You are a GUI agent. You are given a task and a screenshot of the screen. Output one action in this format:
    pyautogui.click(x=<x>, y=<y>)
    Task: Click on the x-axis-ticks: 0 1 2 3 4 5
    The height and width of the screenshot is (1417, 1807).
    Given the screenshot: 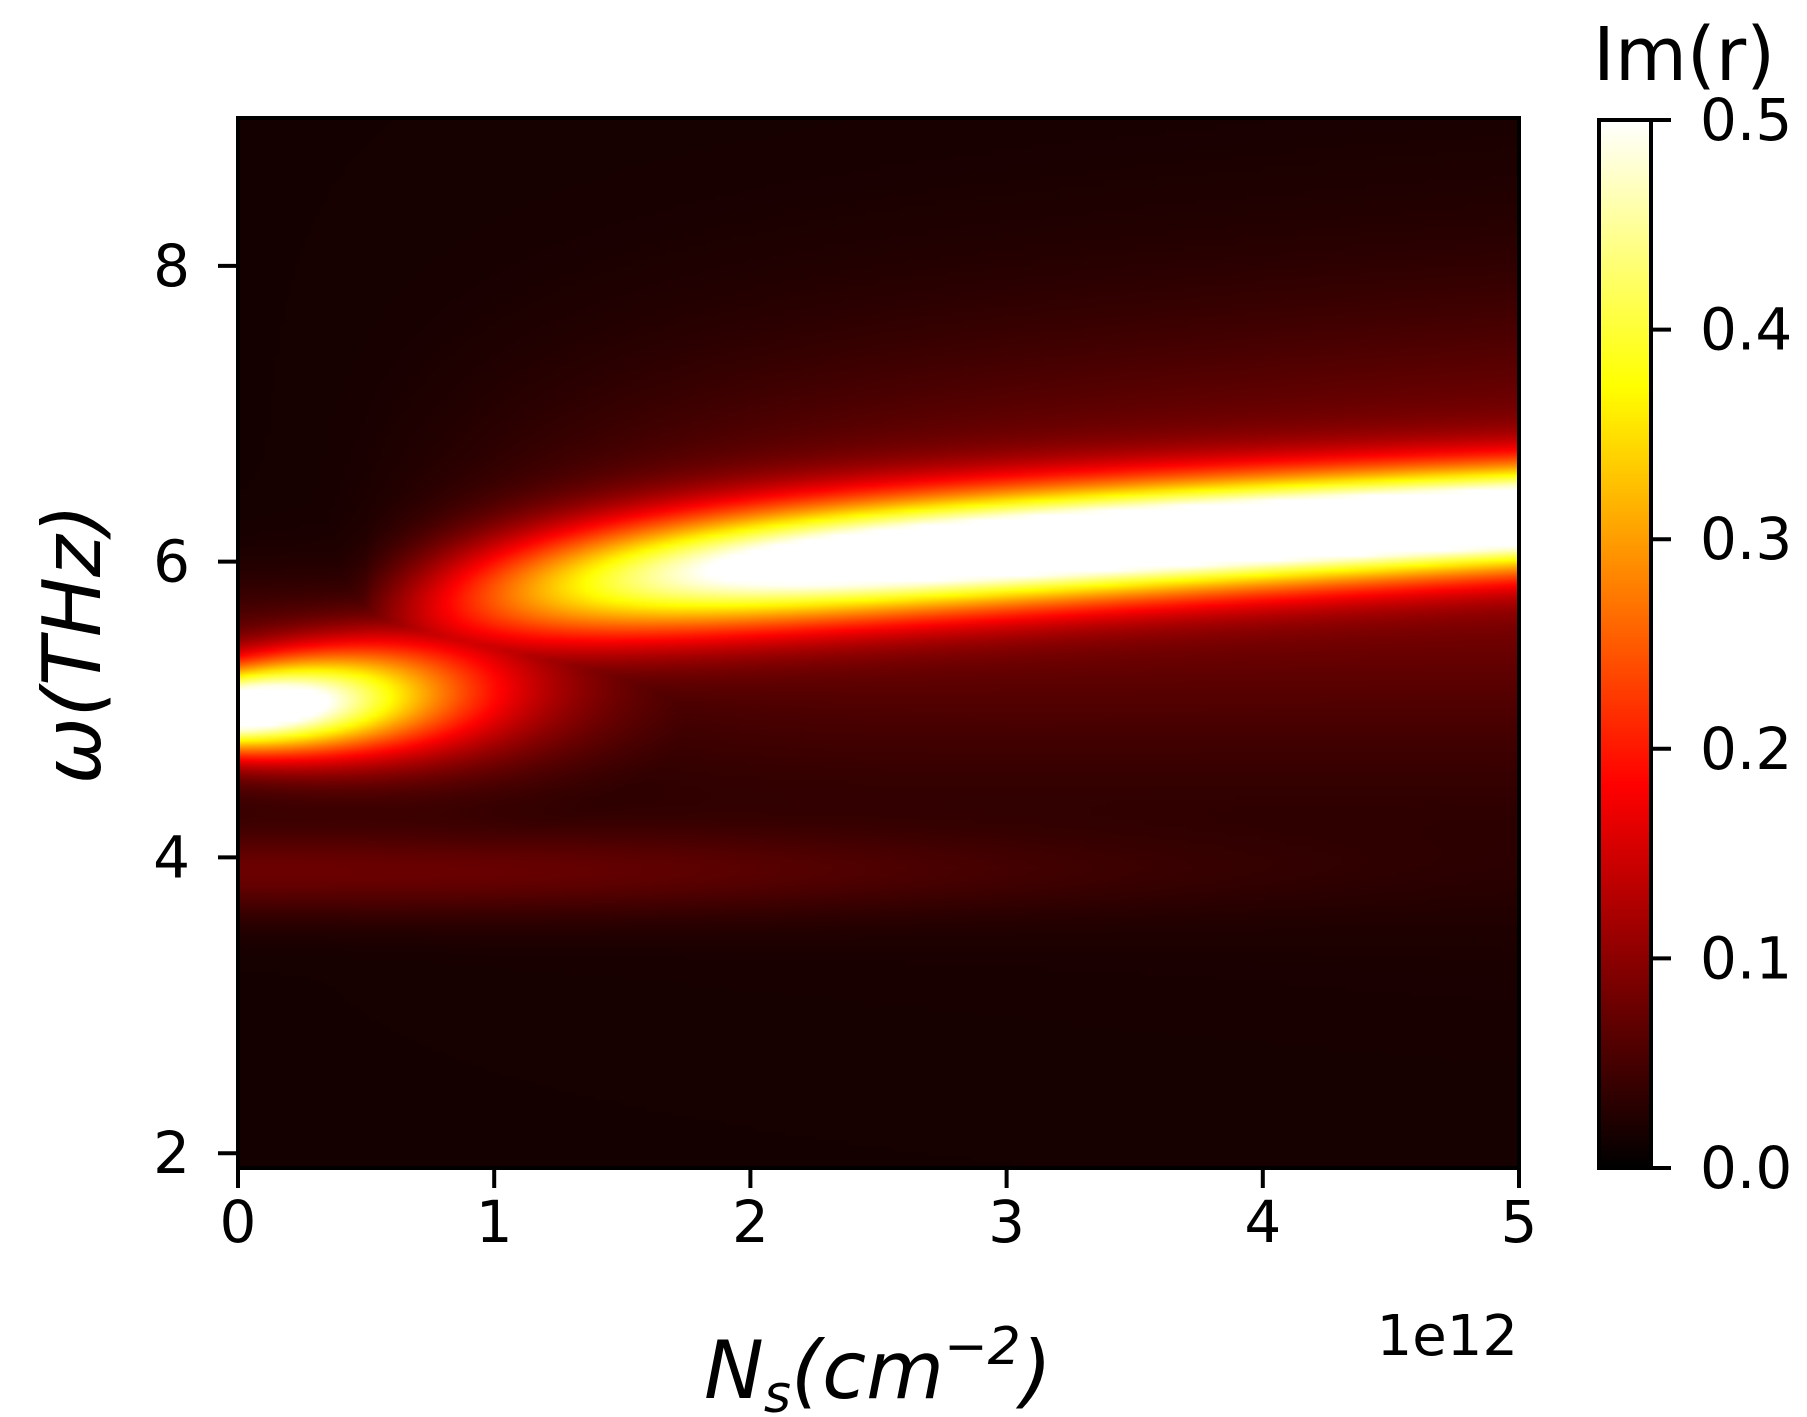 What is the action you would take?
    pyautogui.click(x=879, y=1212)
    